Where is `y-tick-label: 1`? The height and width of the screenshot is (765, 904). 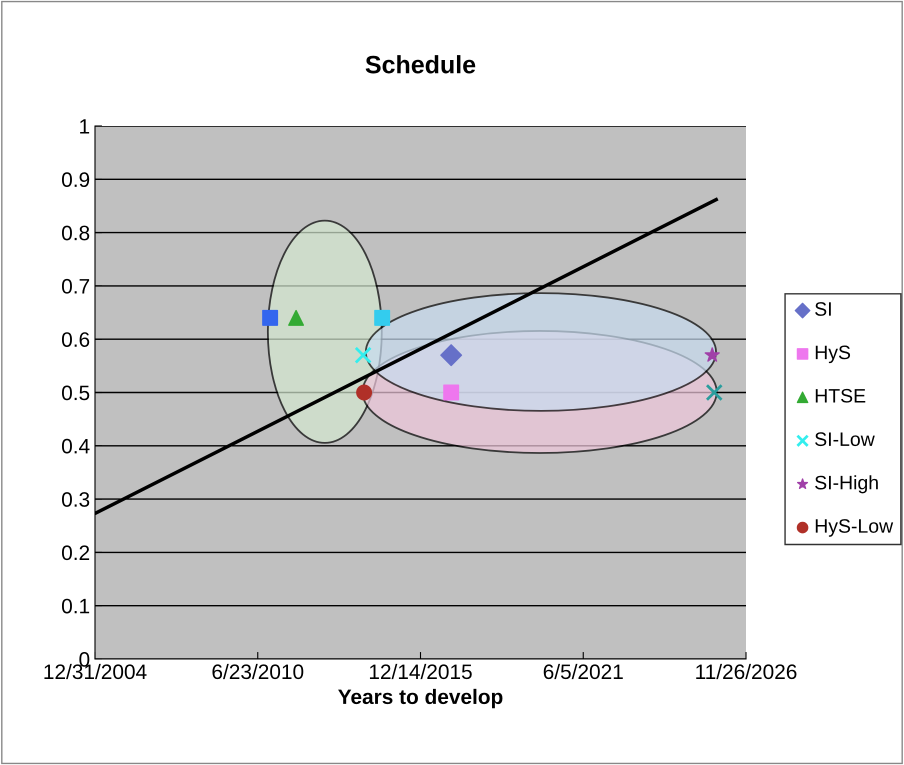 y-tick-label: 1 is located at coordinates (85, 126).